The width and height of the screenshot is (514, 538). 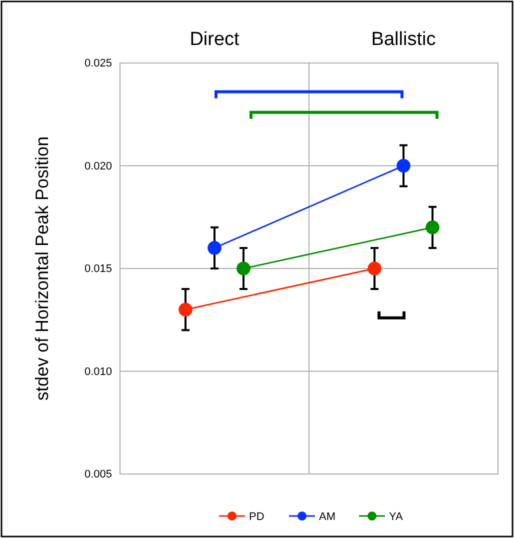 I want to click on x-tick-label: Ballistic, so click(x=403, y=39).